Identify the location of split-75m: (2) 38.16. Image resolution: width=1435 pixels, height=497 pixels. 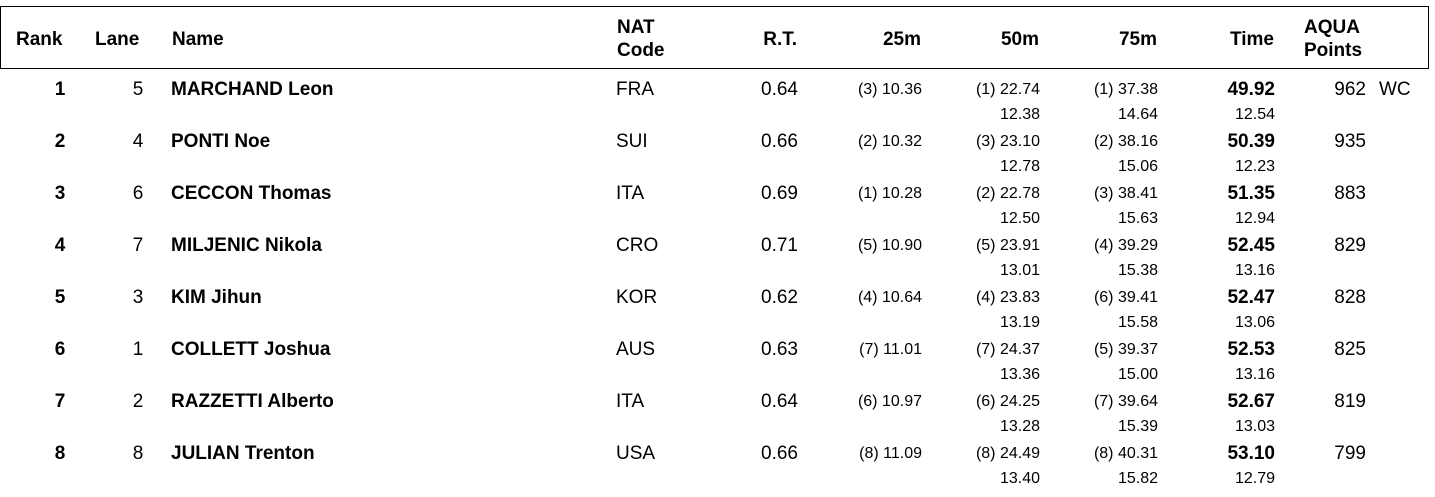
(1125, 141).